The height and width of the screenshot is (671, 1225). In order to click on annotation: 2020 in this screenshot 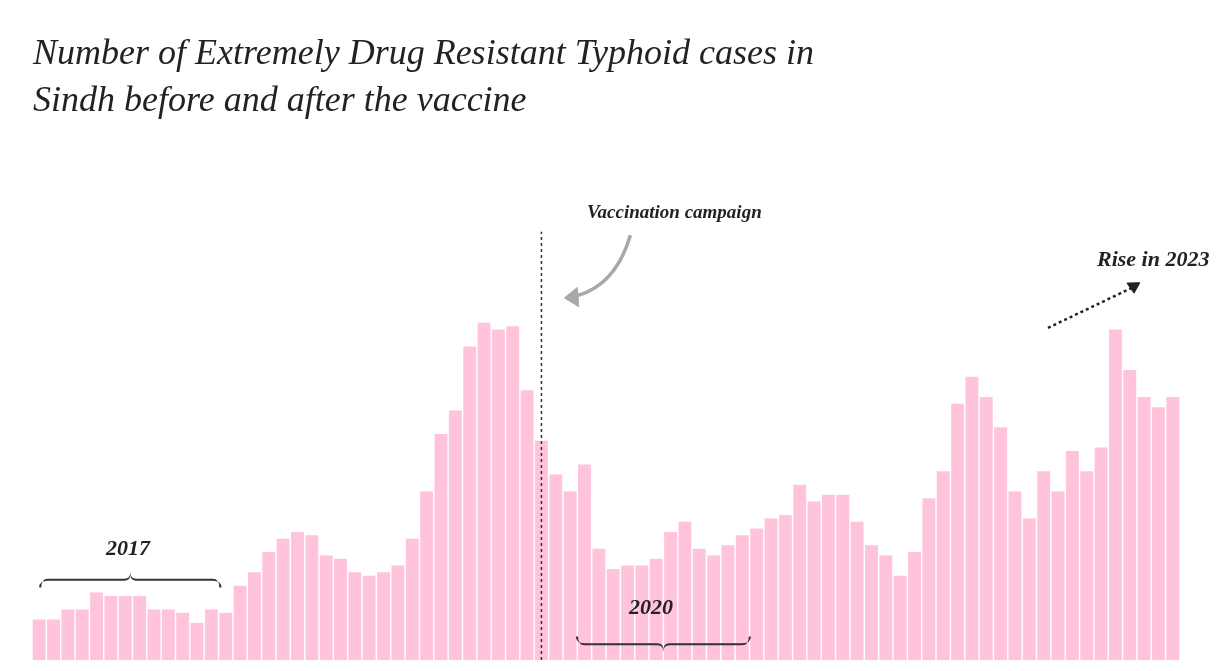, I will do `click(650, 606)`.